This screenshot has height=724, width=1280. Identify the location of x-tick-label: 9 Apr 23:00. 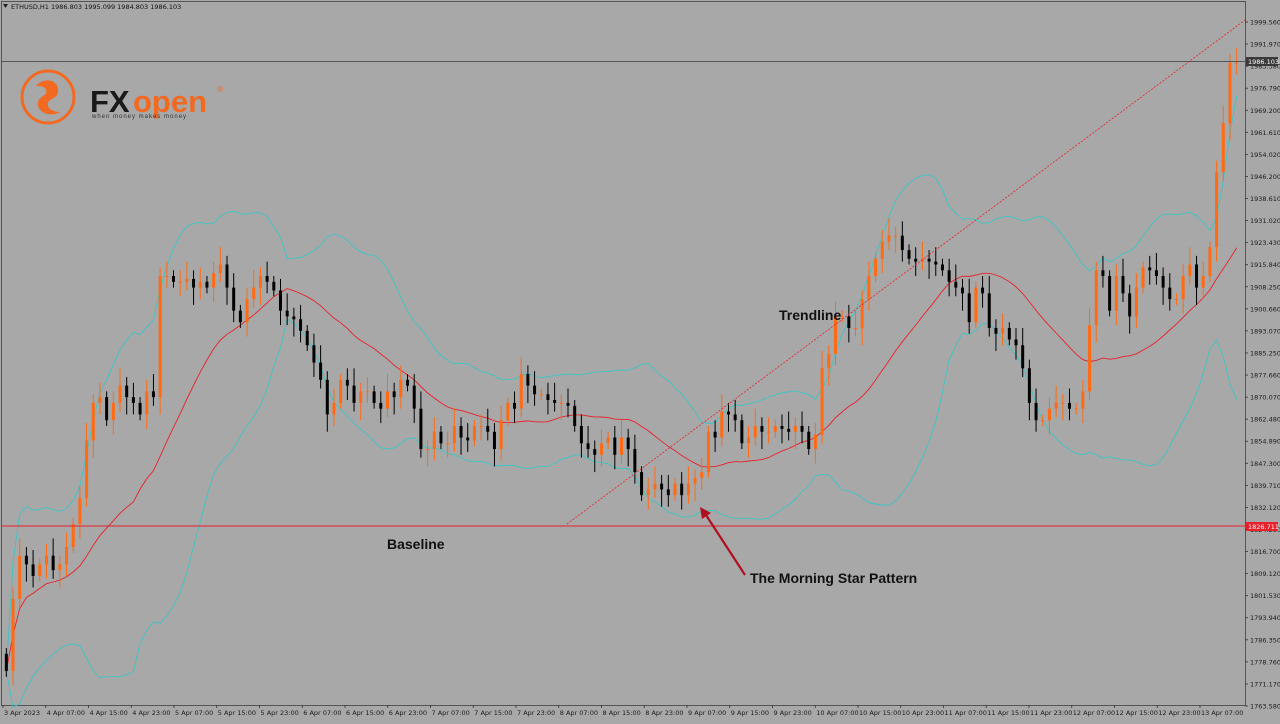
(793, 713).